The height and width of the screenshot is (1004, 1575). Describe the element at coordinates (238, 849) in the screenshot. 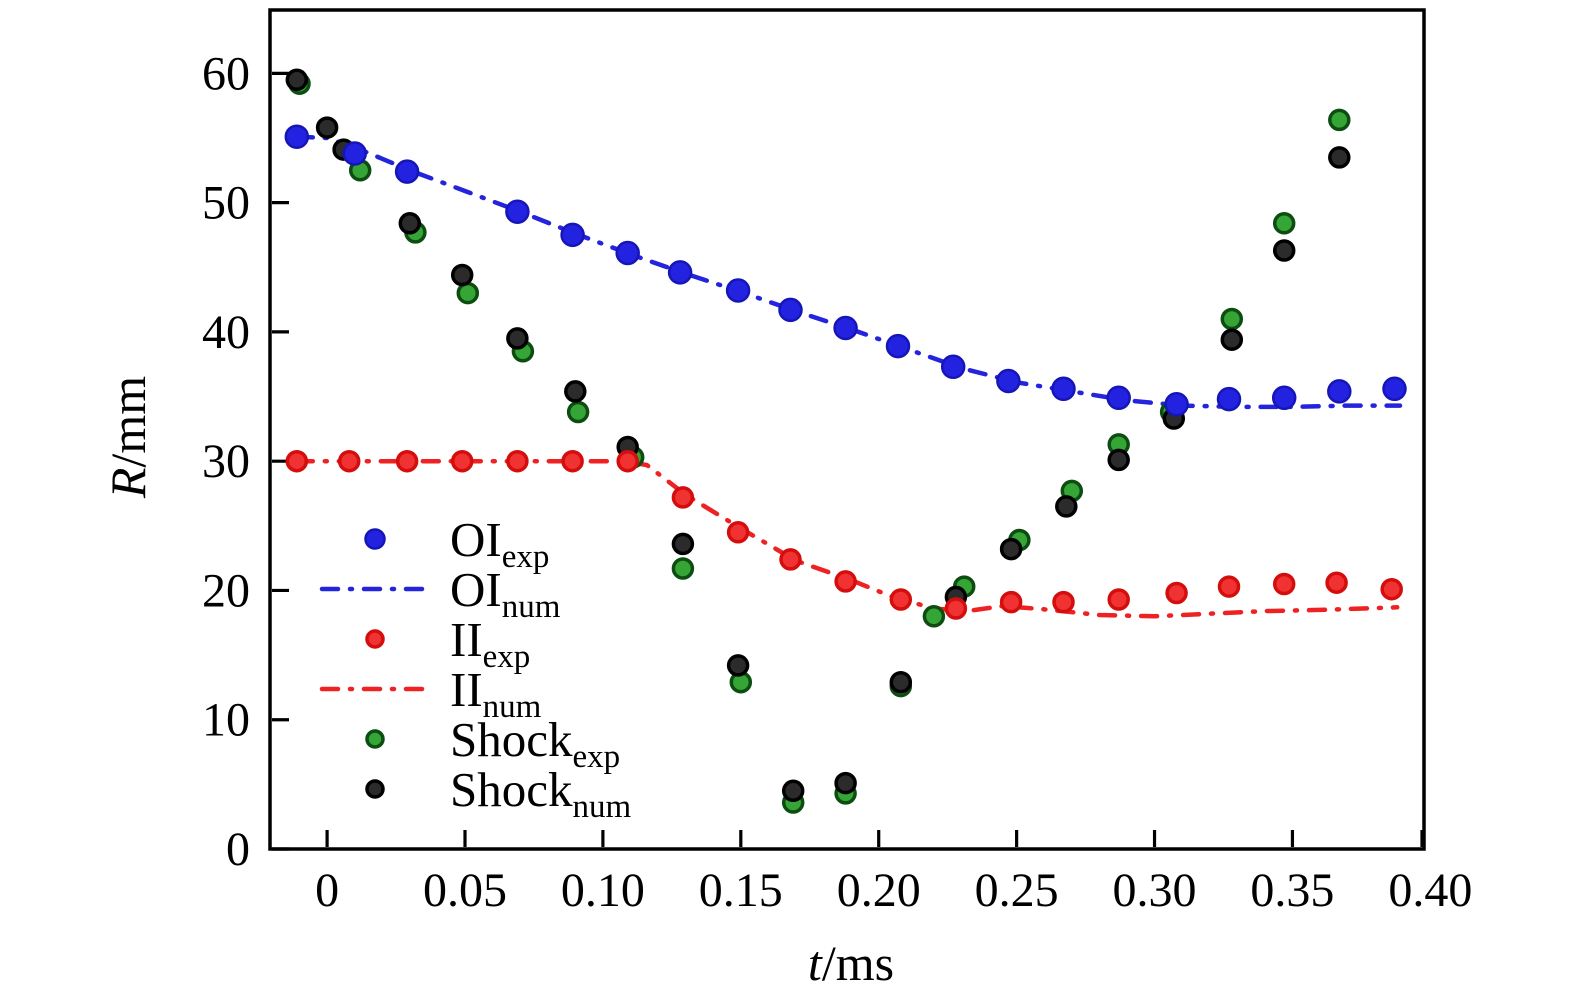

I see `y-tick-label: 0` at that location.